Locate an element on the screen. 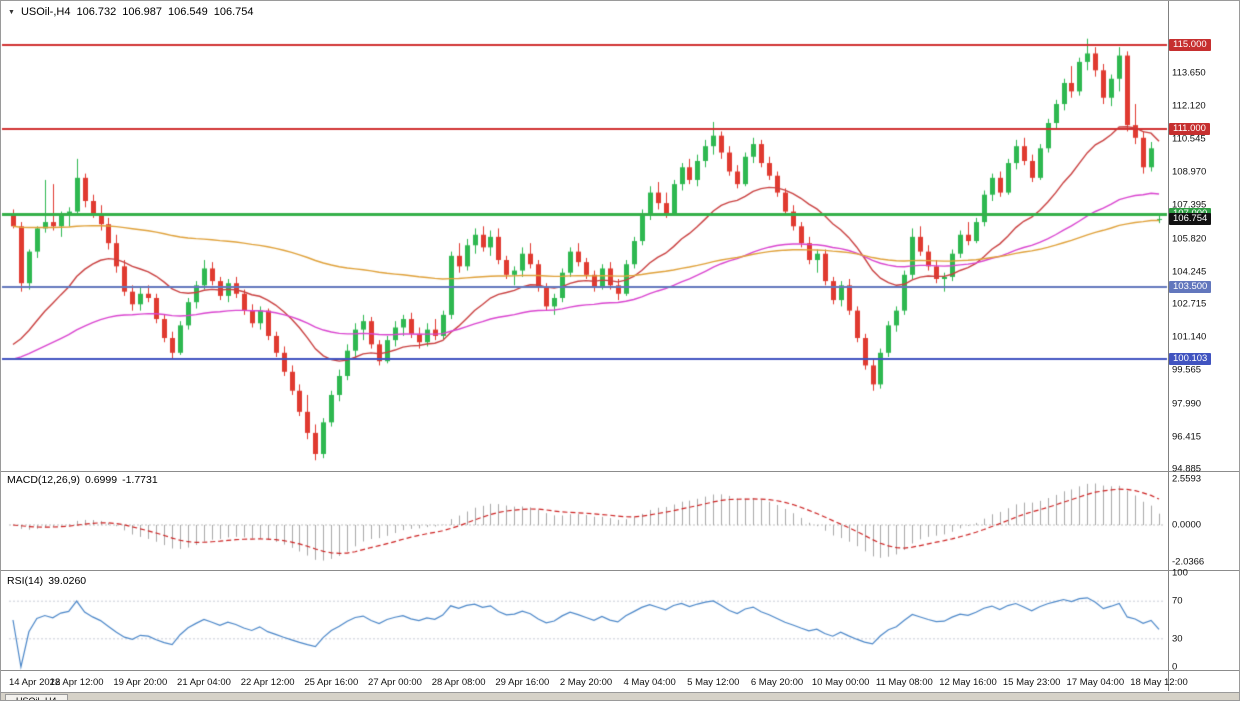 This screenshot has width=1240, height=701. price-axis is located at coordinates (1203, 346).